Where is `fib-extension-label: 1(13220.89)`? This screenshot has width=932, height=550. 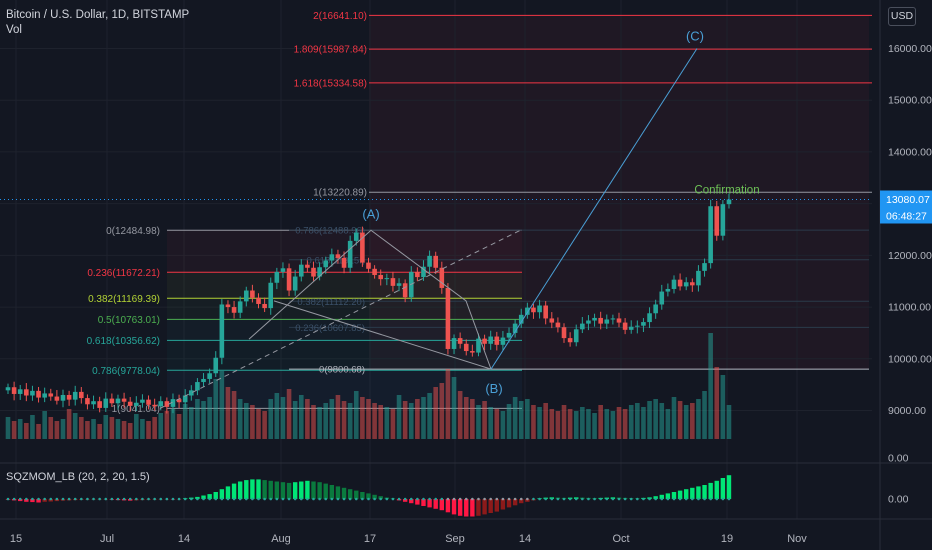 fib-extension-label: 1(13220.89) is located at coordinates (340, 193).